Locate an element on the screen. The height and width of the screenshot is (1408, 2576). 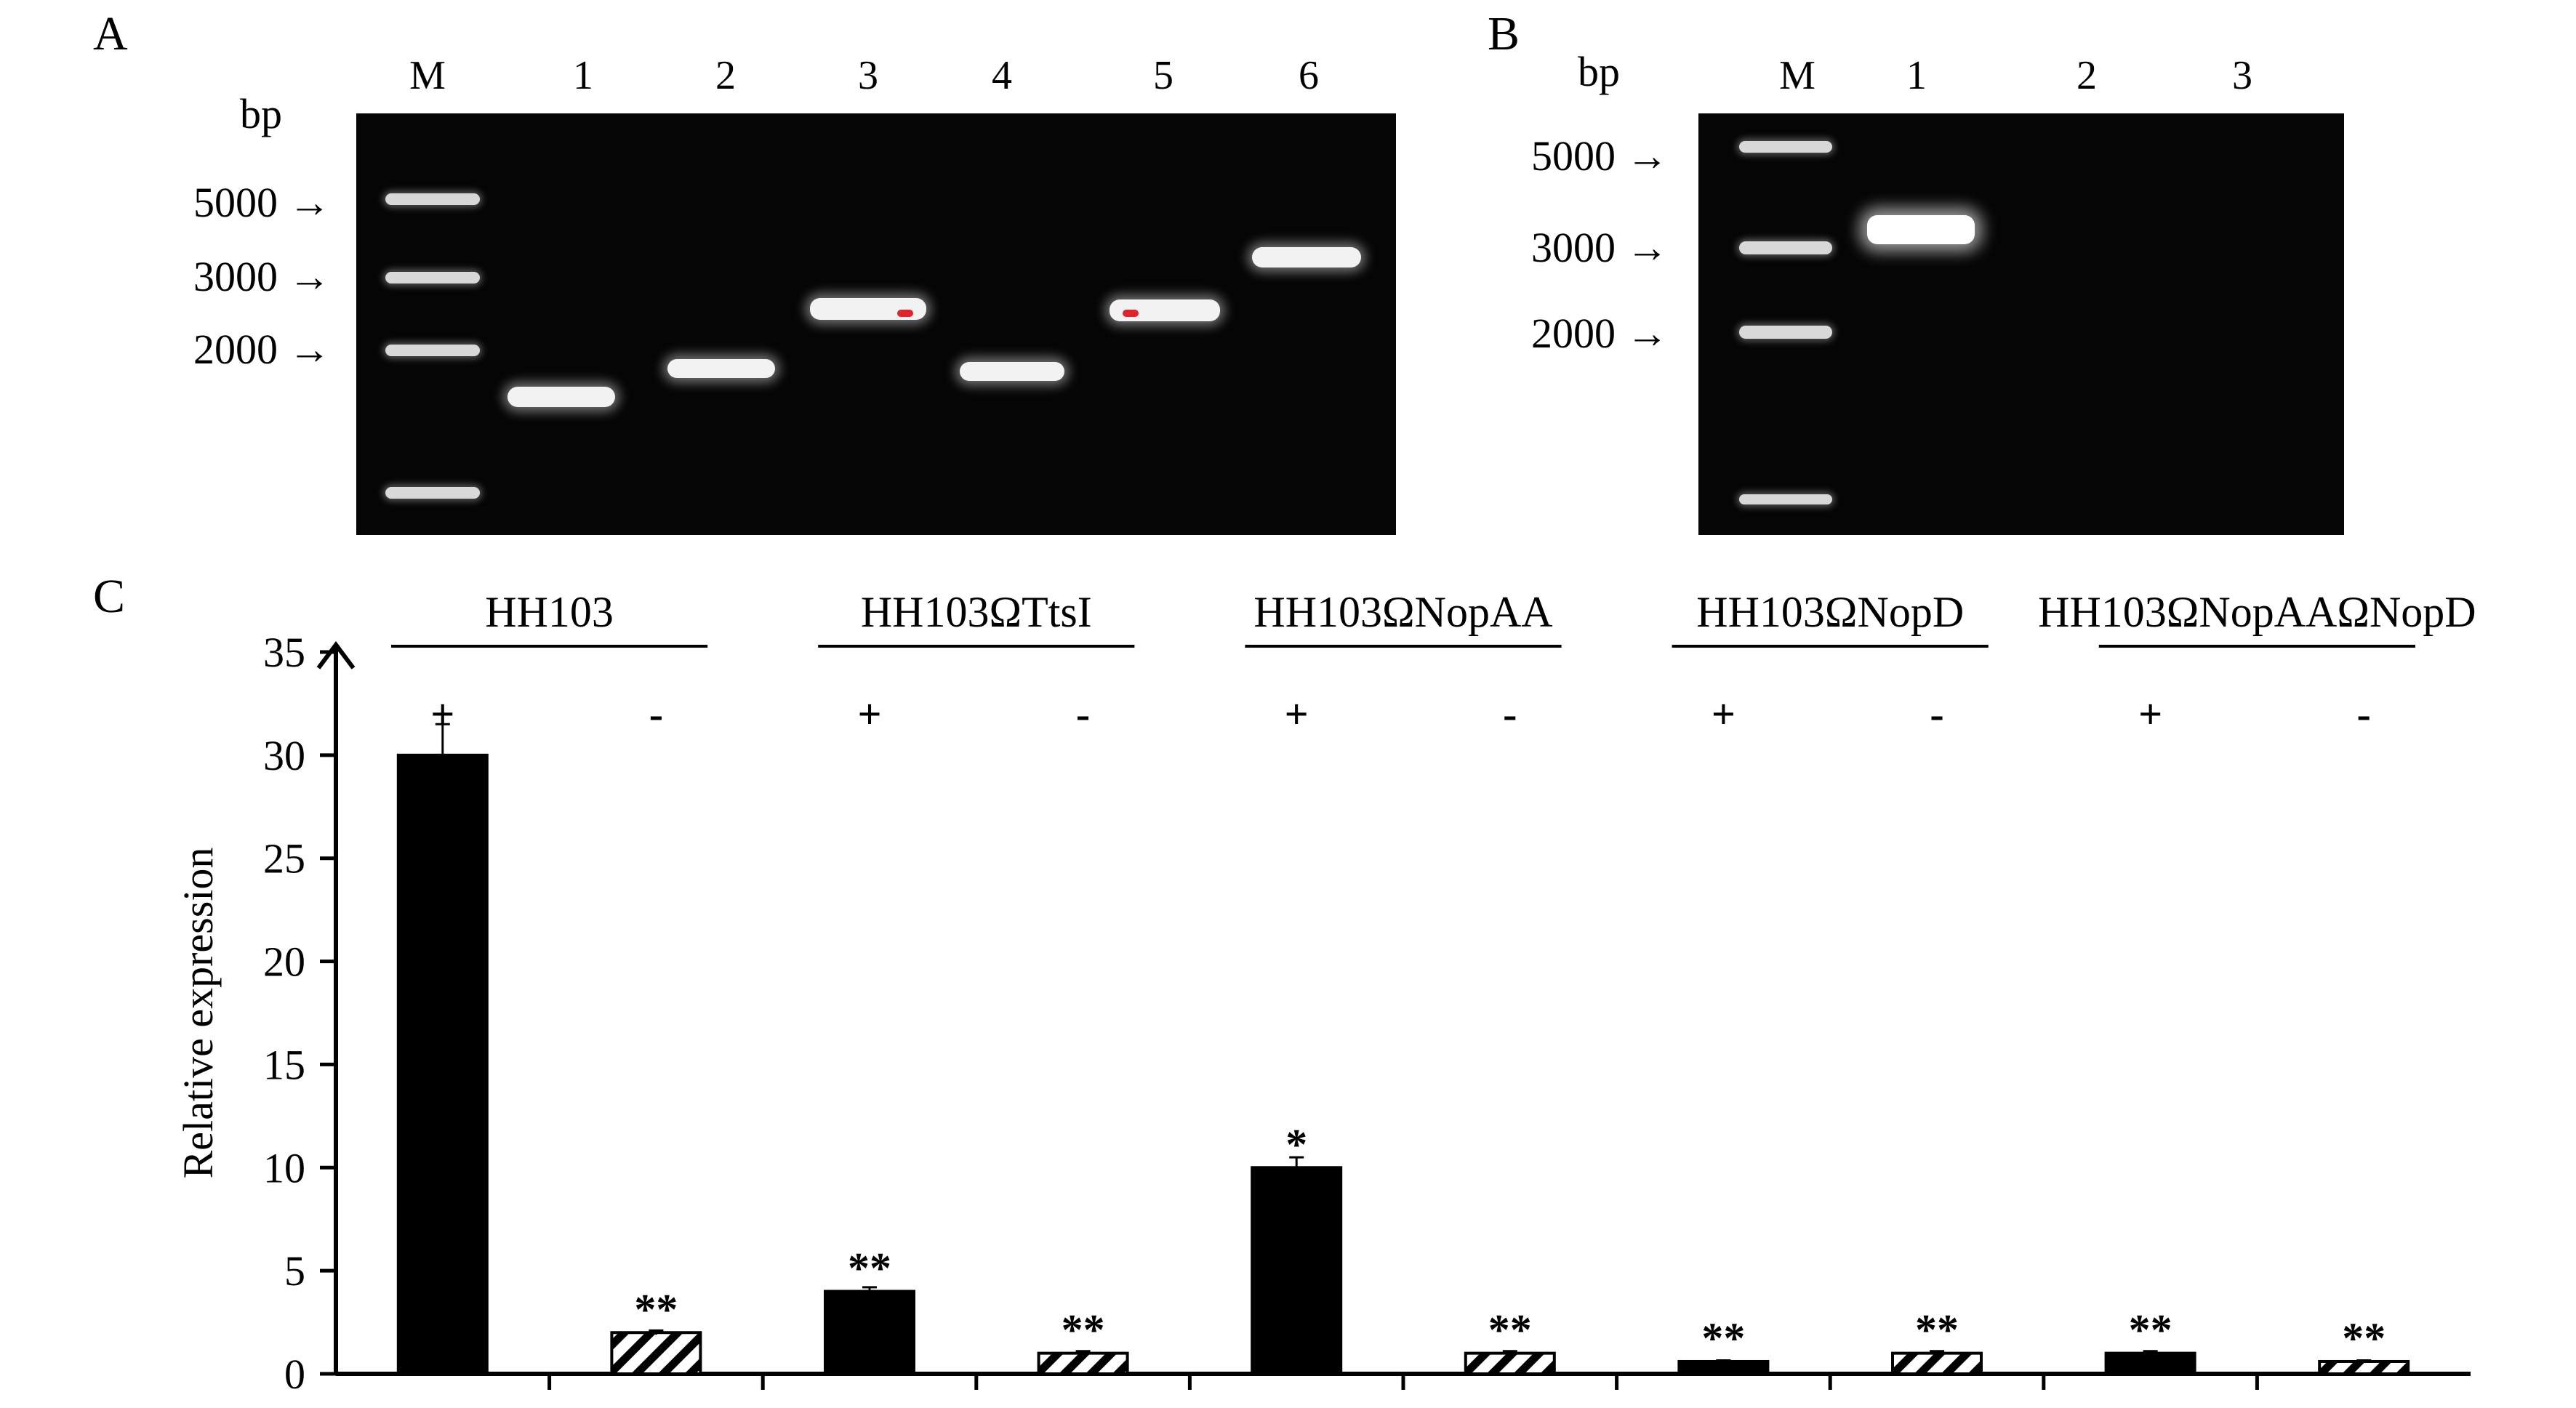
panel-a-lane-2-band is located at coordinates (721, 368).